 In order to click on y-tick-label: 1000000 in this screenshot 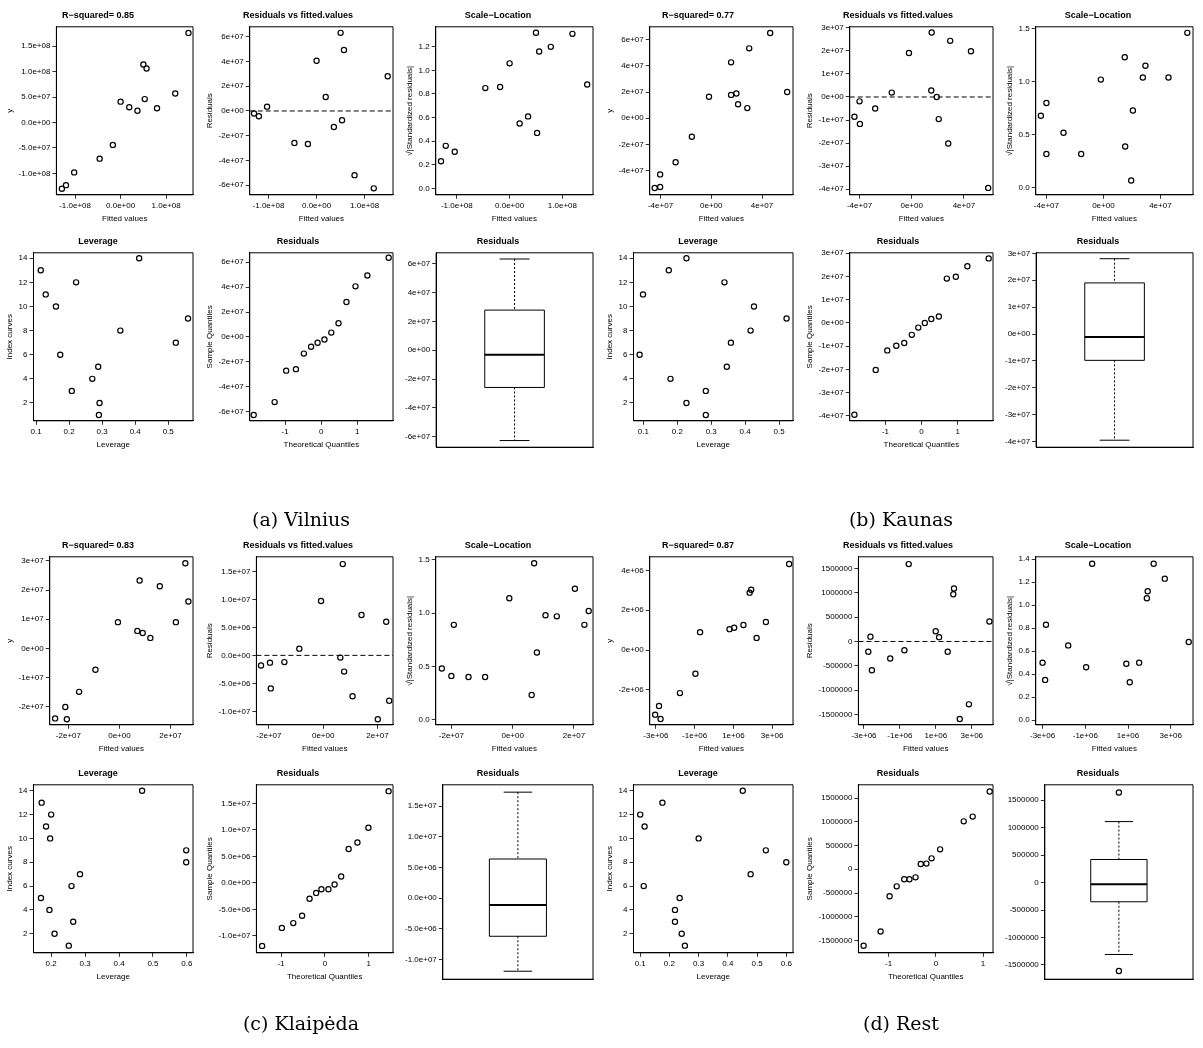, I will do `click(837, 822)`.